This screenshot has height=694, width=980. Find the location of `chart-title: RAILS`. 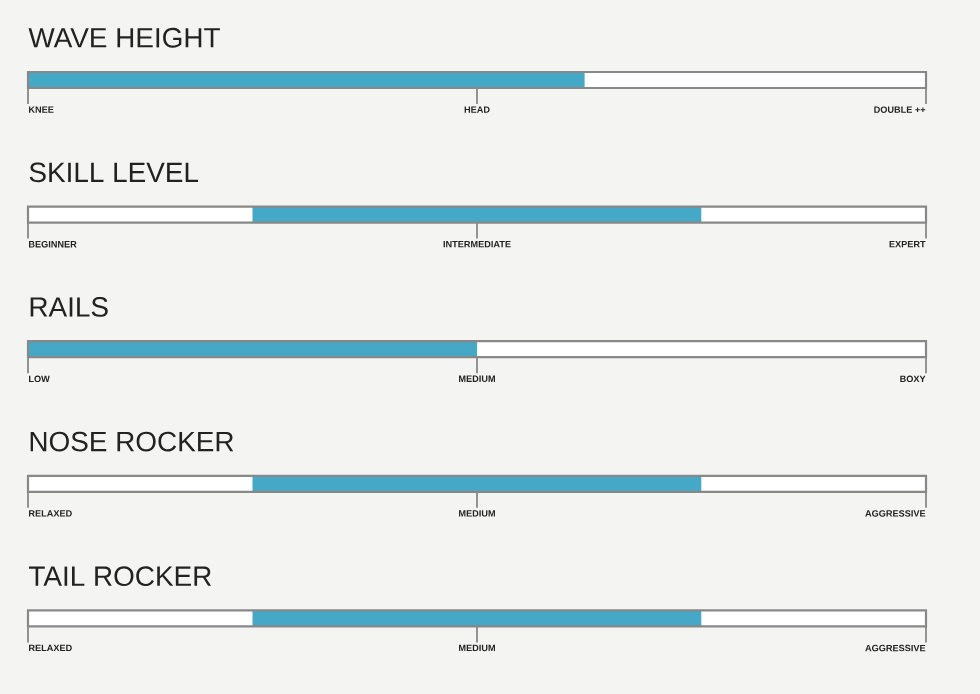

chart-title: RAILS is located at coordinates (69, 307).